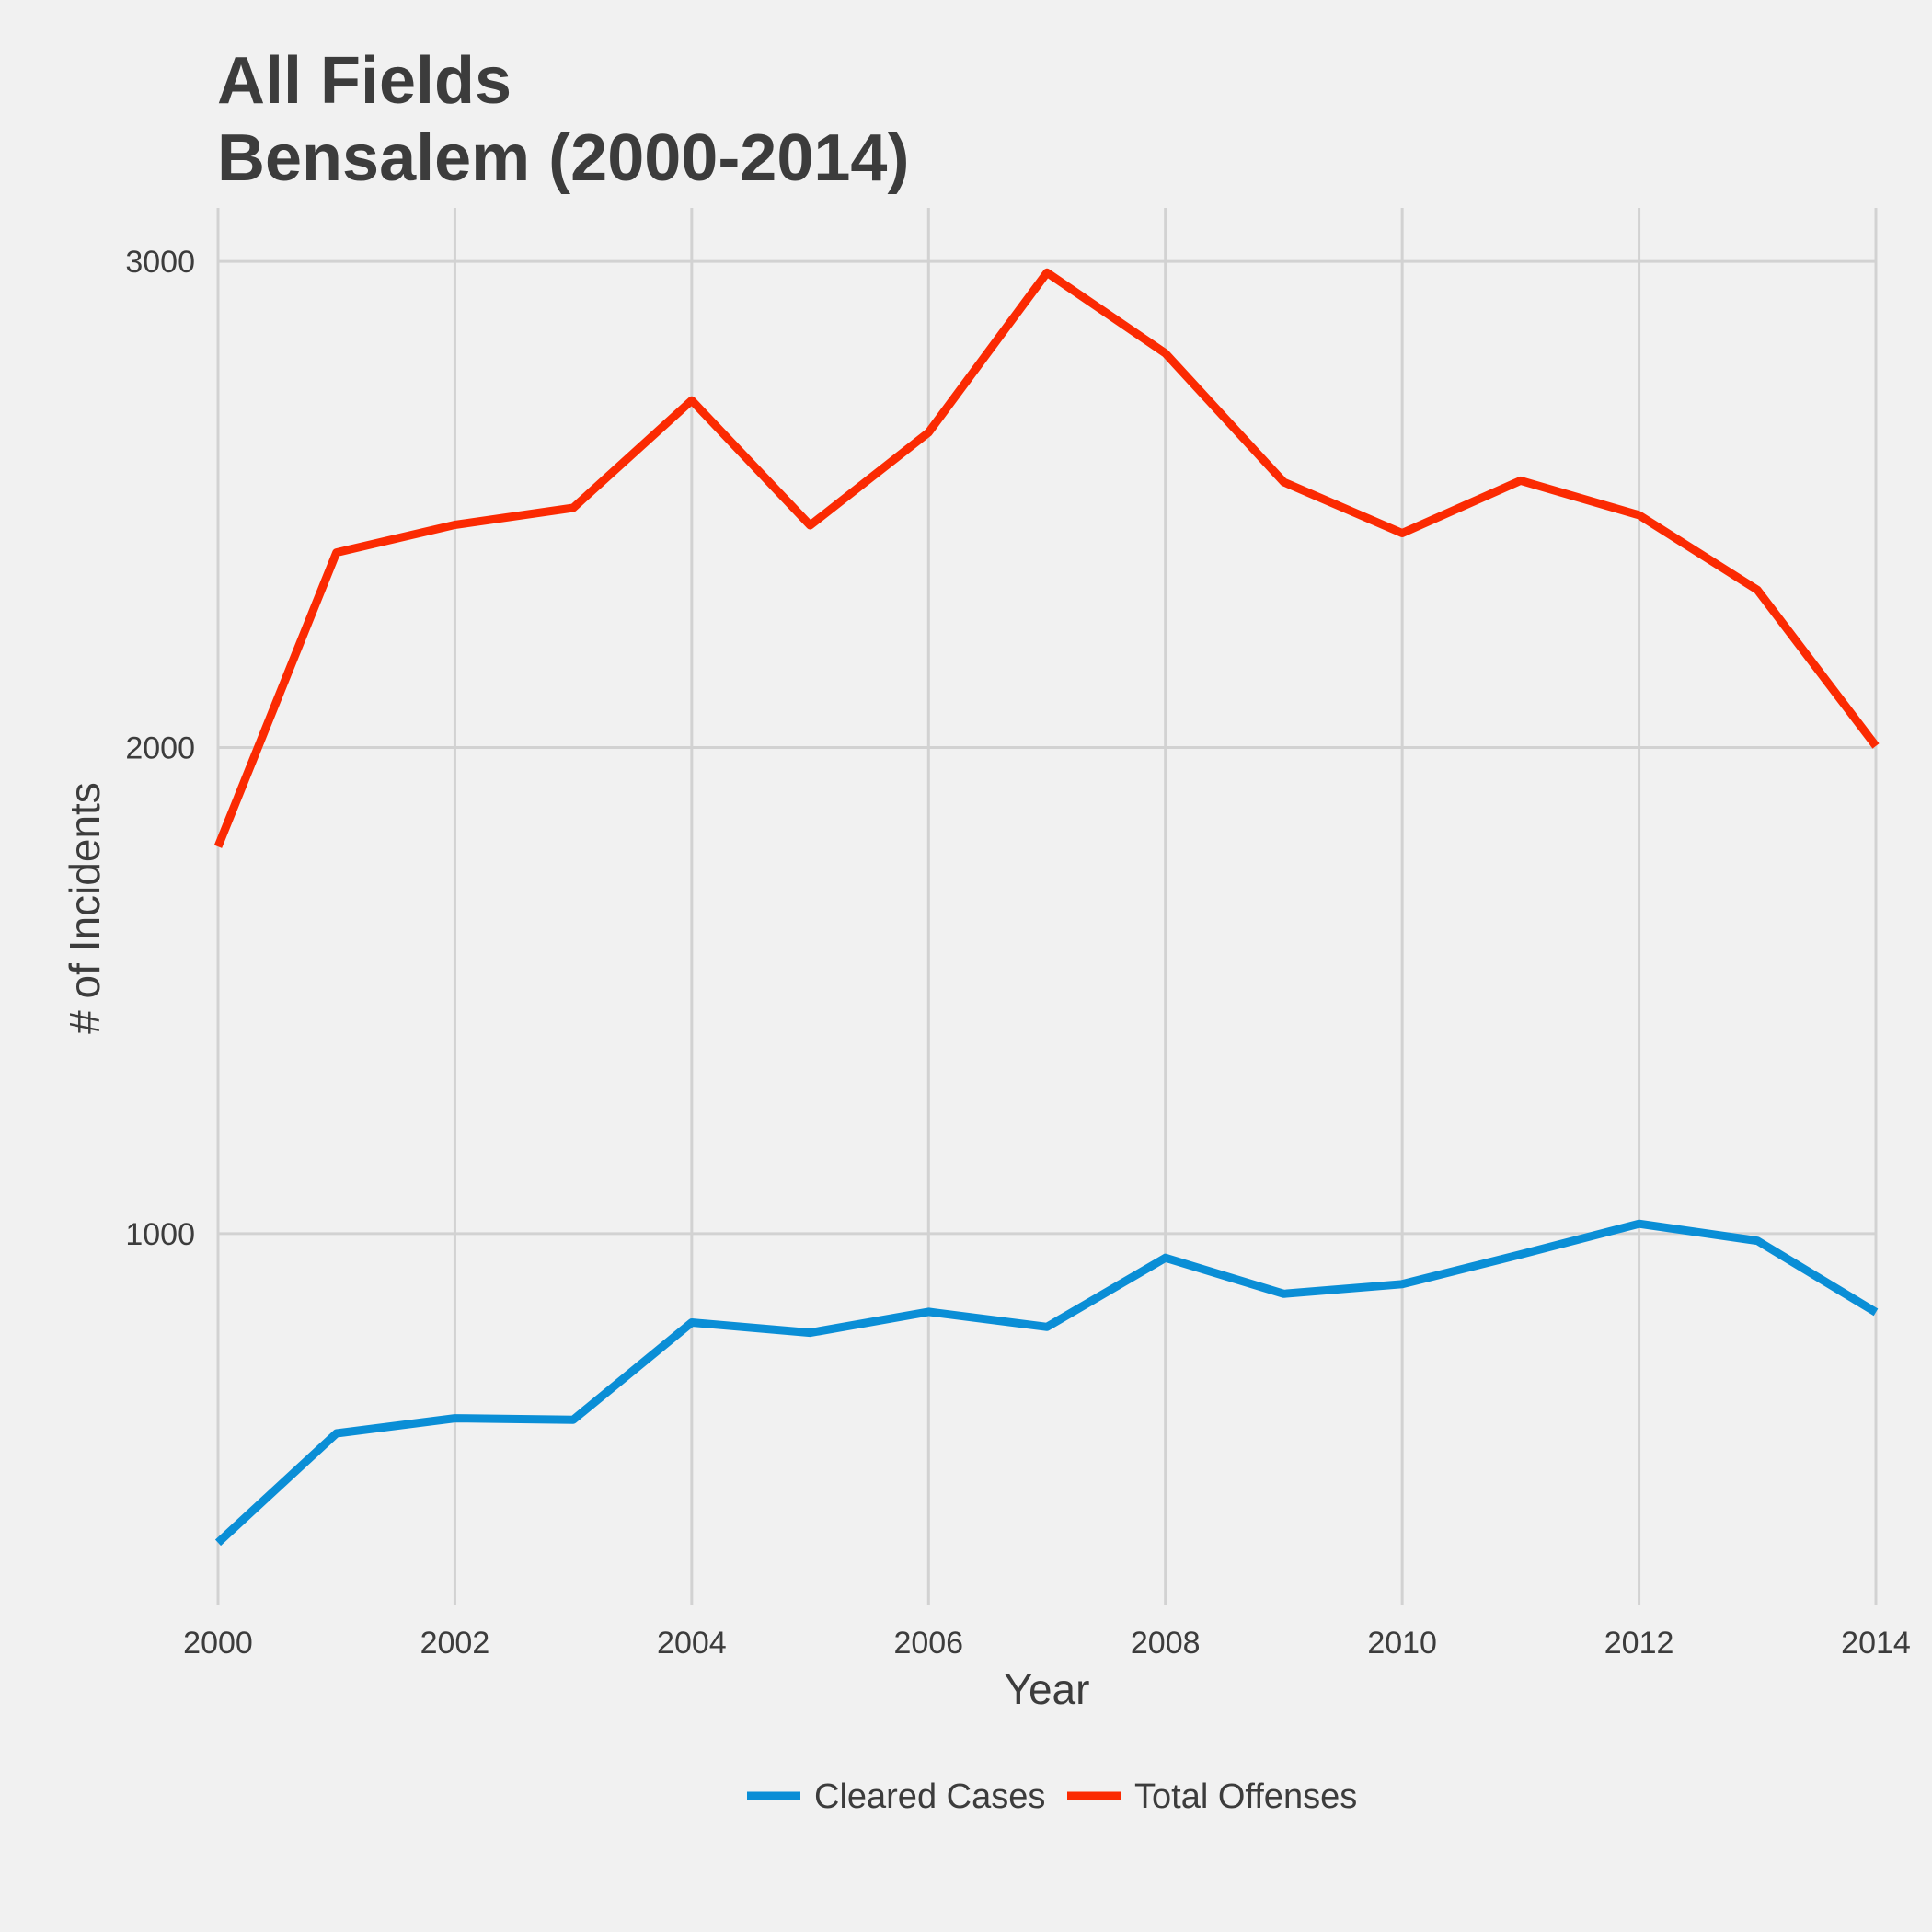 The image size is (1932, 1932). I want to click on x-tick-label: 2008, so click(1166, 1643).